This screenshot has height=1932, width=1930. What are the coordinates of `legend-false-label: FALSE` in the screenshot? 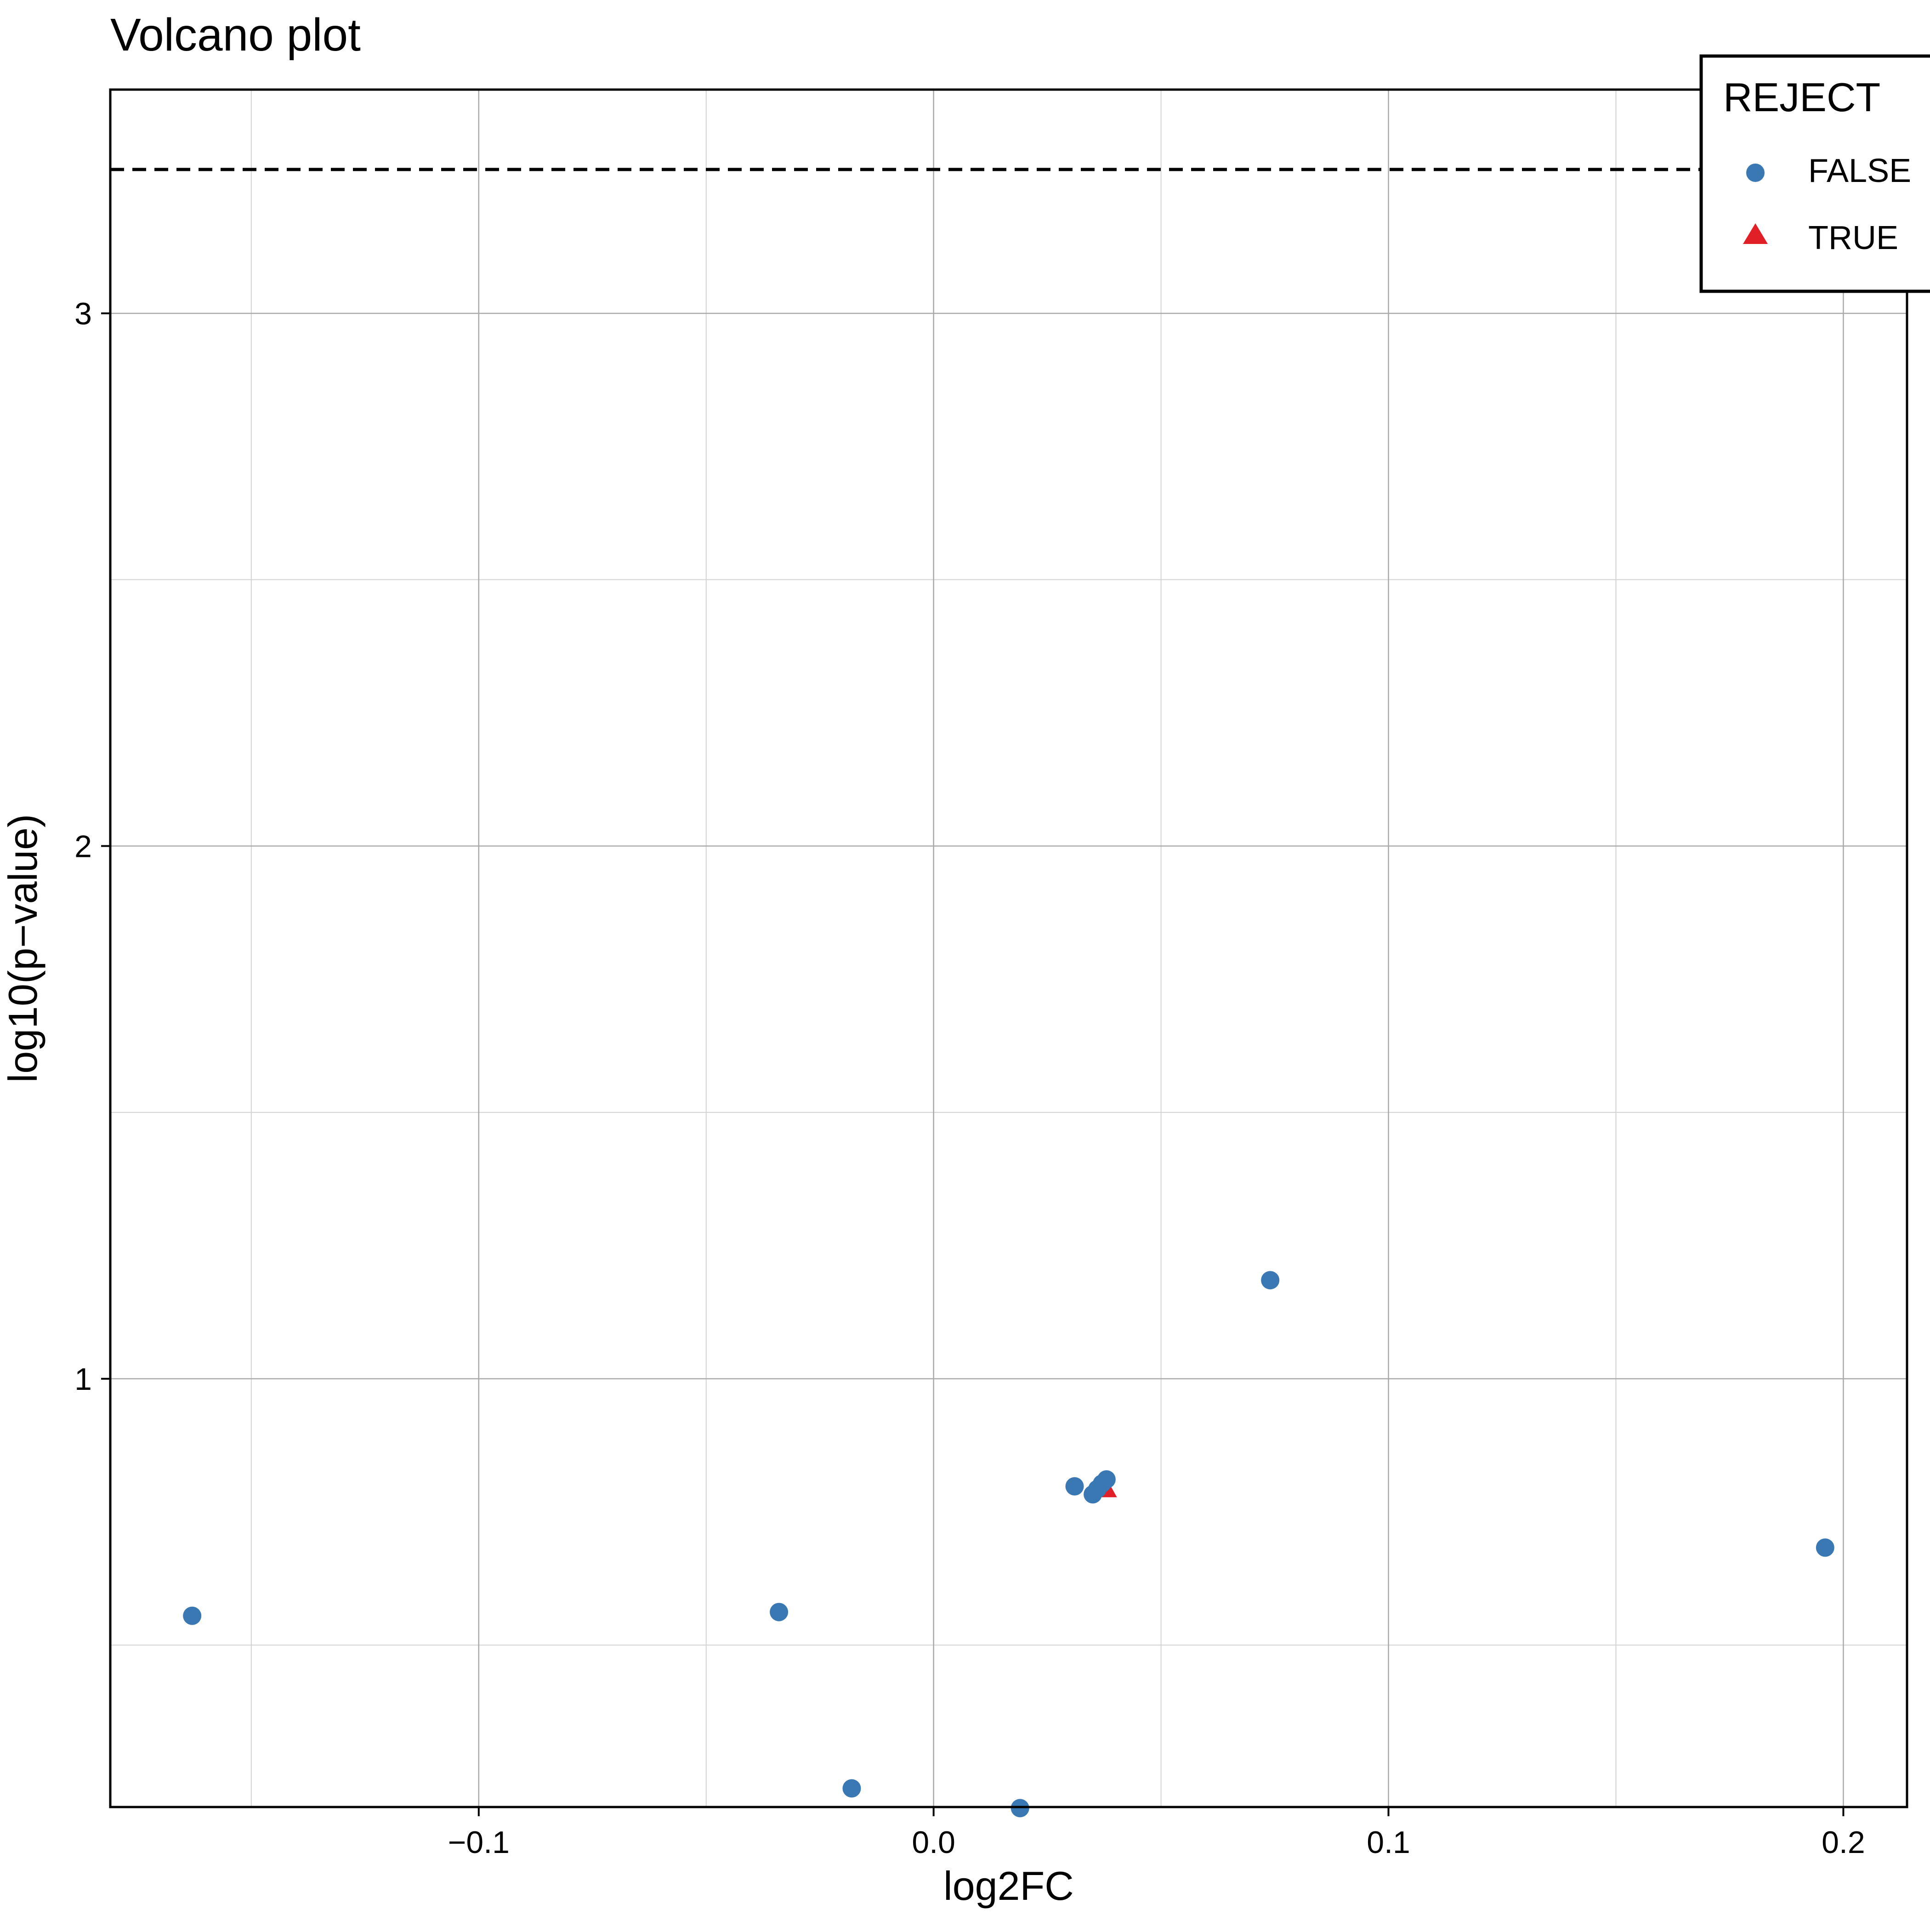 It's located at (1860, 171).